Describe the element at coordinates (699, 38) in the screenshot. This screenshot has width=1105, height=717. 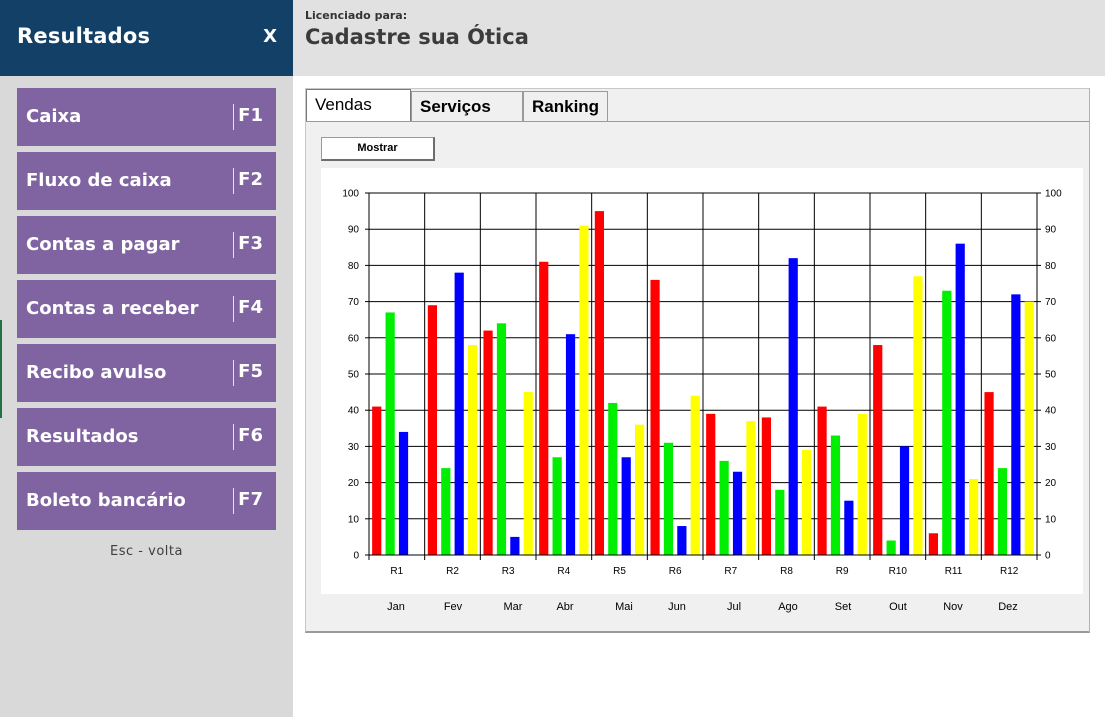
I see `header: Licenciado para: Cadastre sua Ótica` at that location.